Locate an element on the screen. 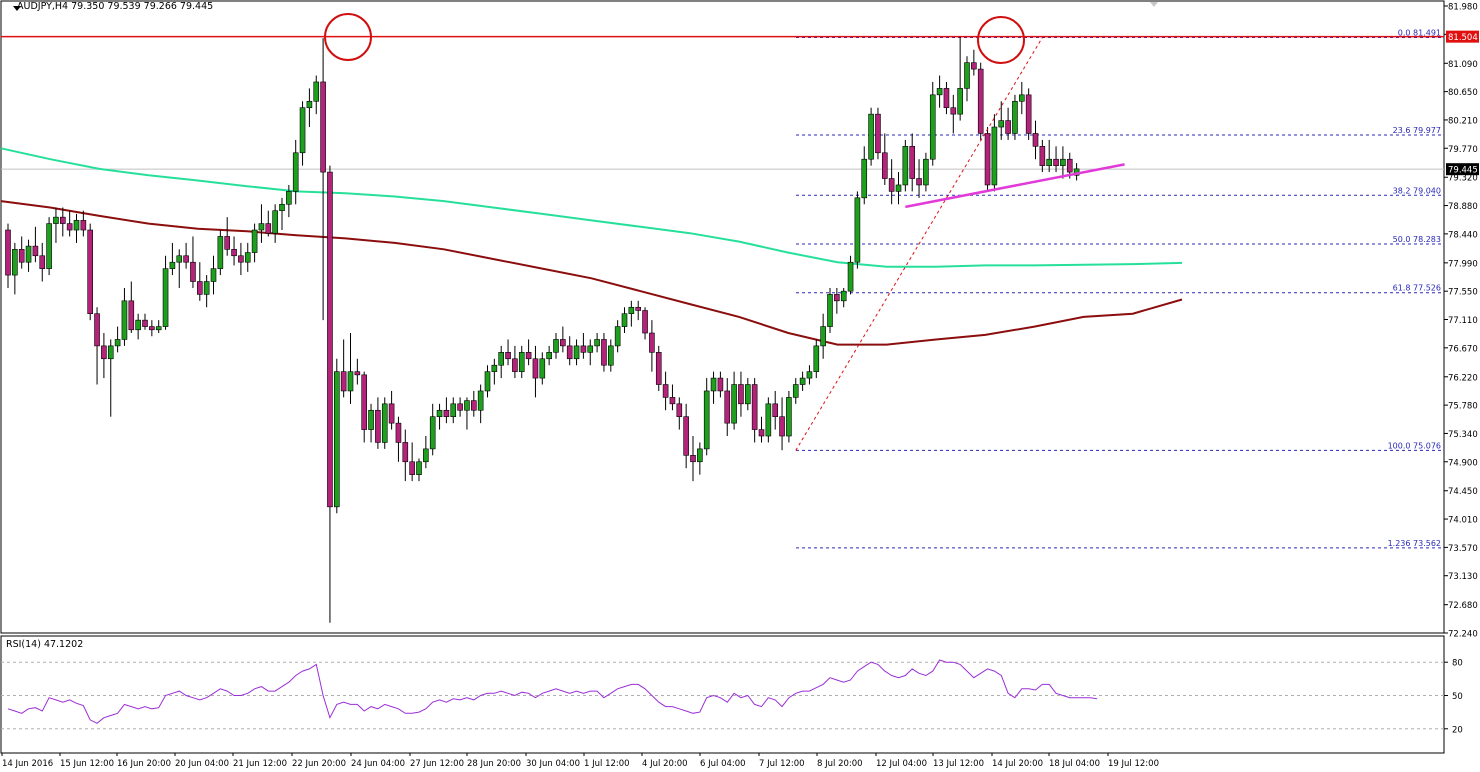 This screenshot has height=772, width=1480. fib-level-label: 61.8 77.526 is located at coordinates (1417, 288).